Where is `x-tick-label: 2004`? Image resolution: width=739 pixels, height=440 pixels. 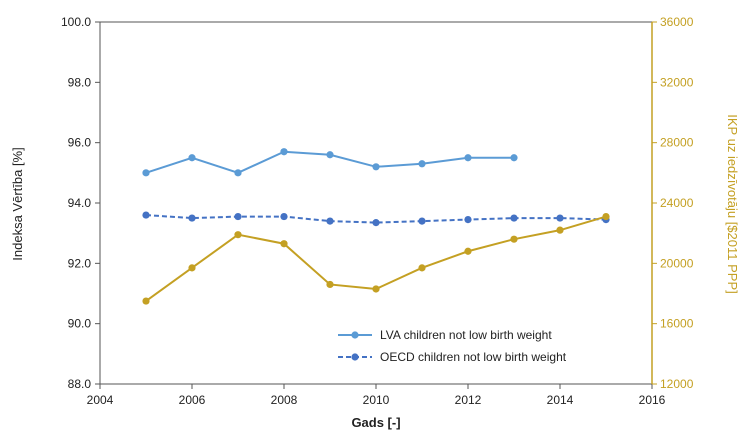 x-tick-label: 2004 is located at coordinates (100, 400).